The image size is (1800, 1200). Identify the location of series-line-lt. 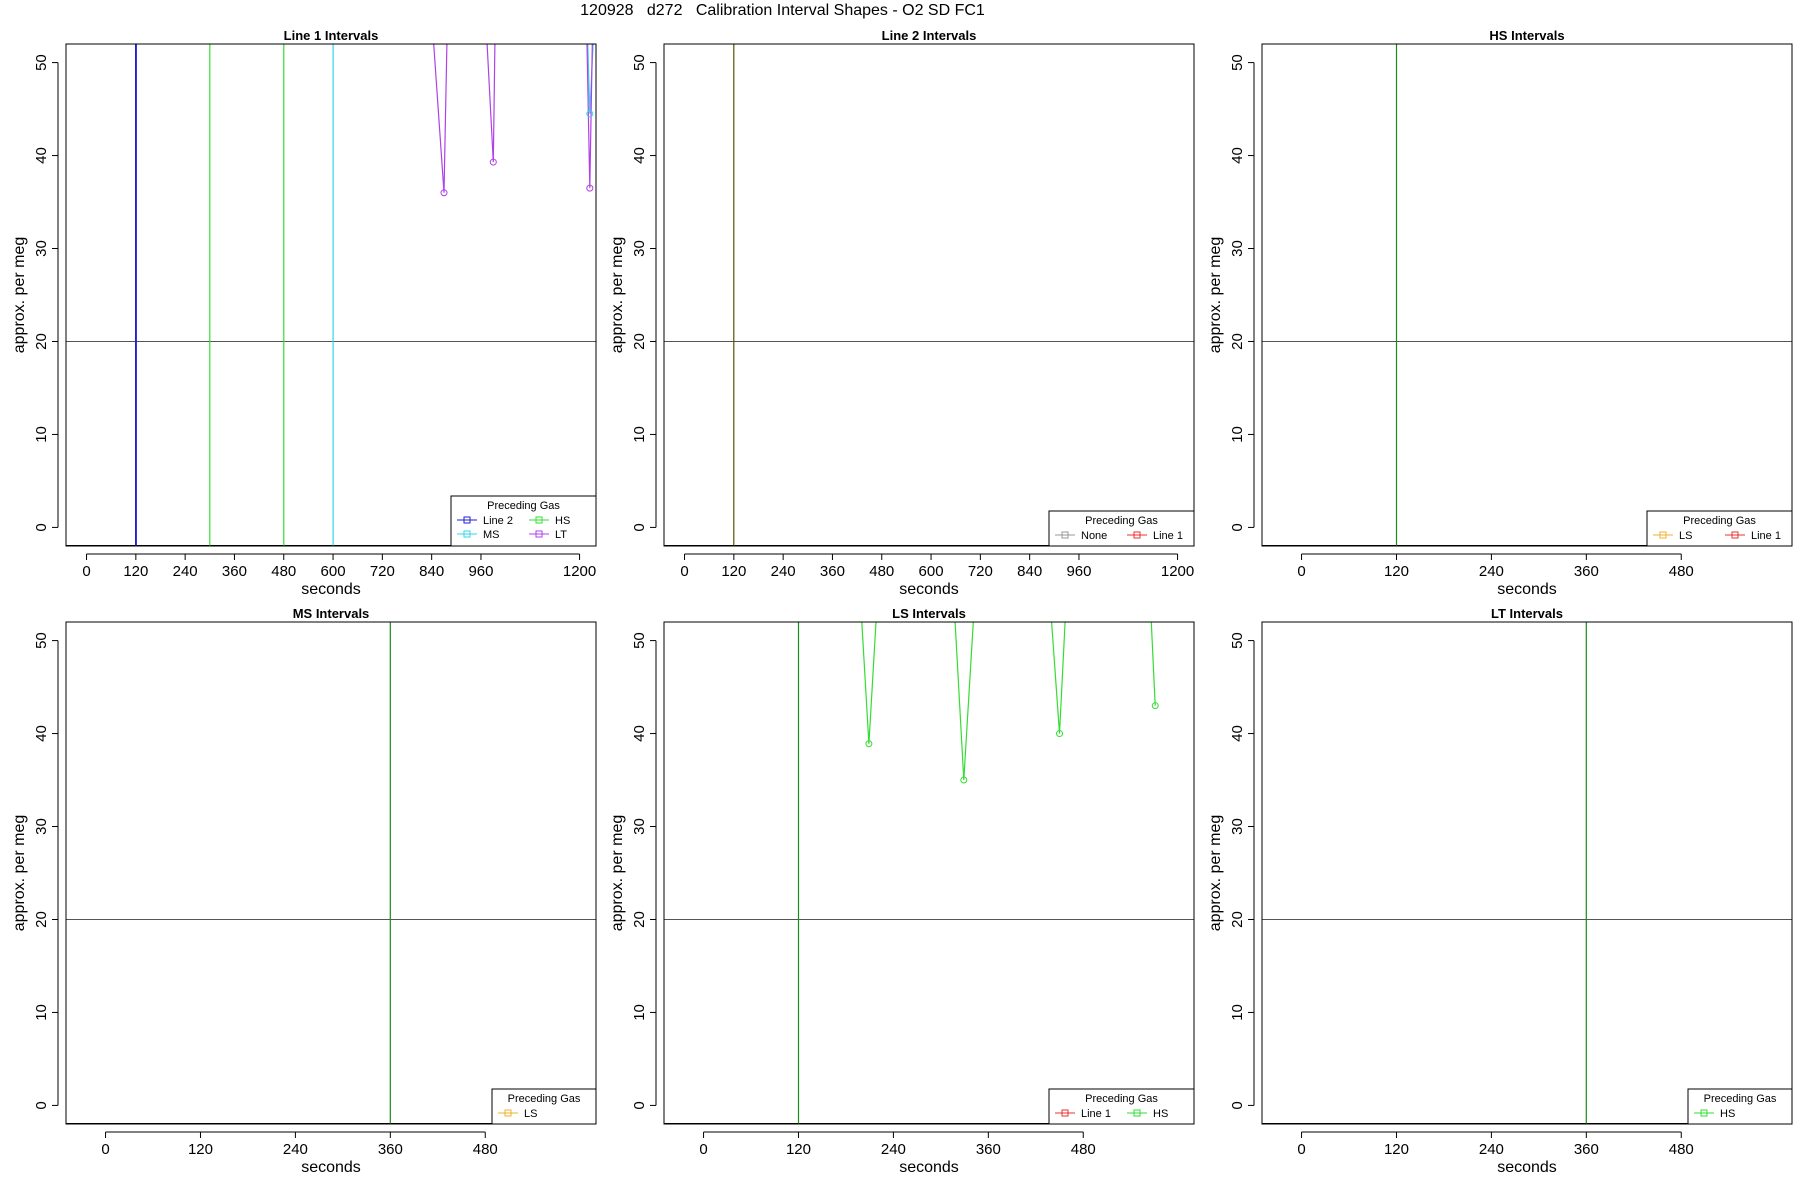
(440, 118).